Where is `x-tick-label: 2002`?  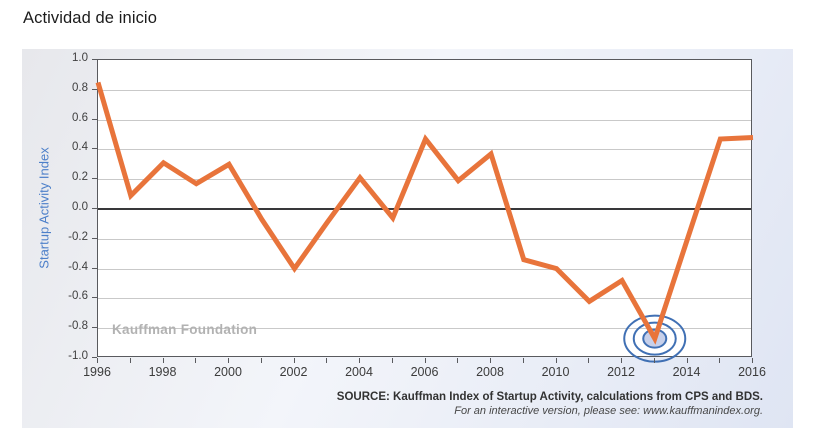 x-tick-label: 2002 is located at coordinates (293, 372).